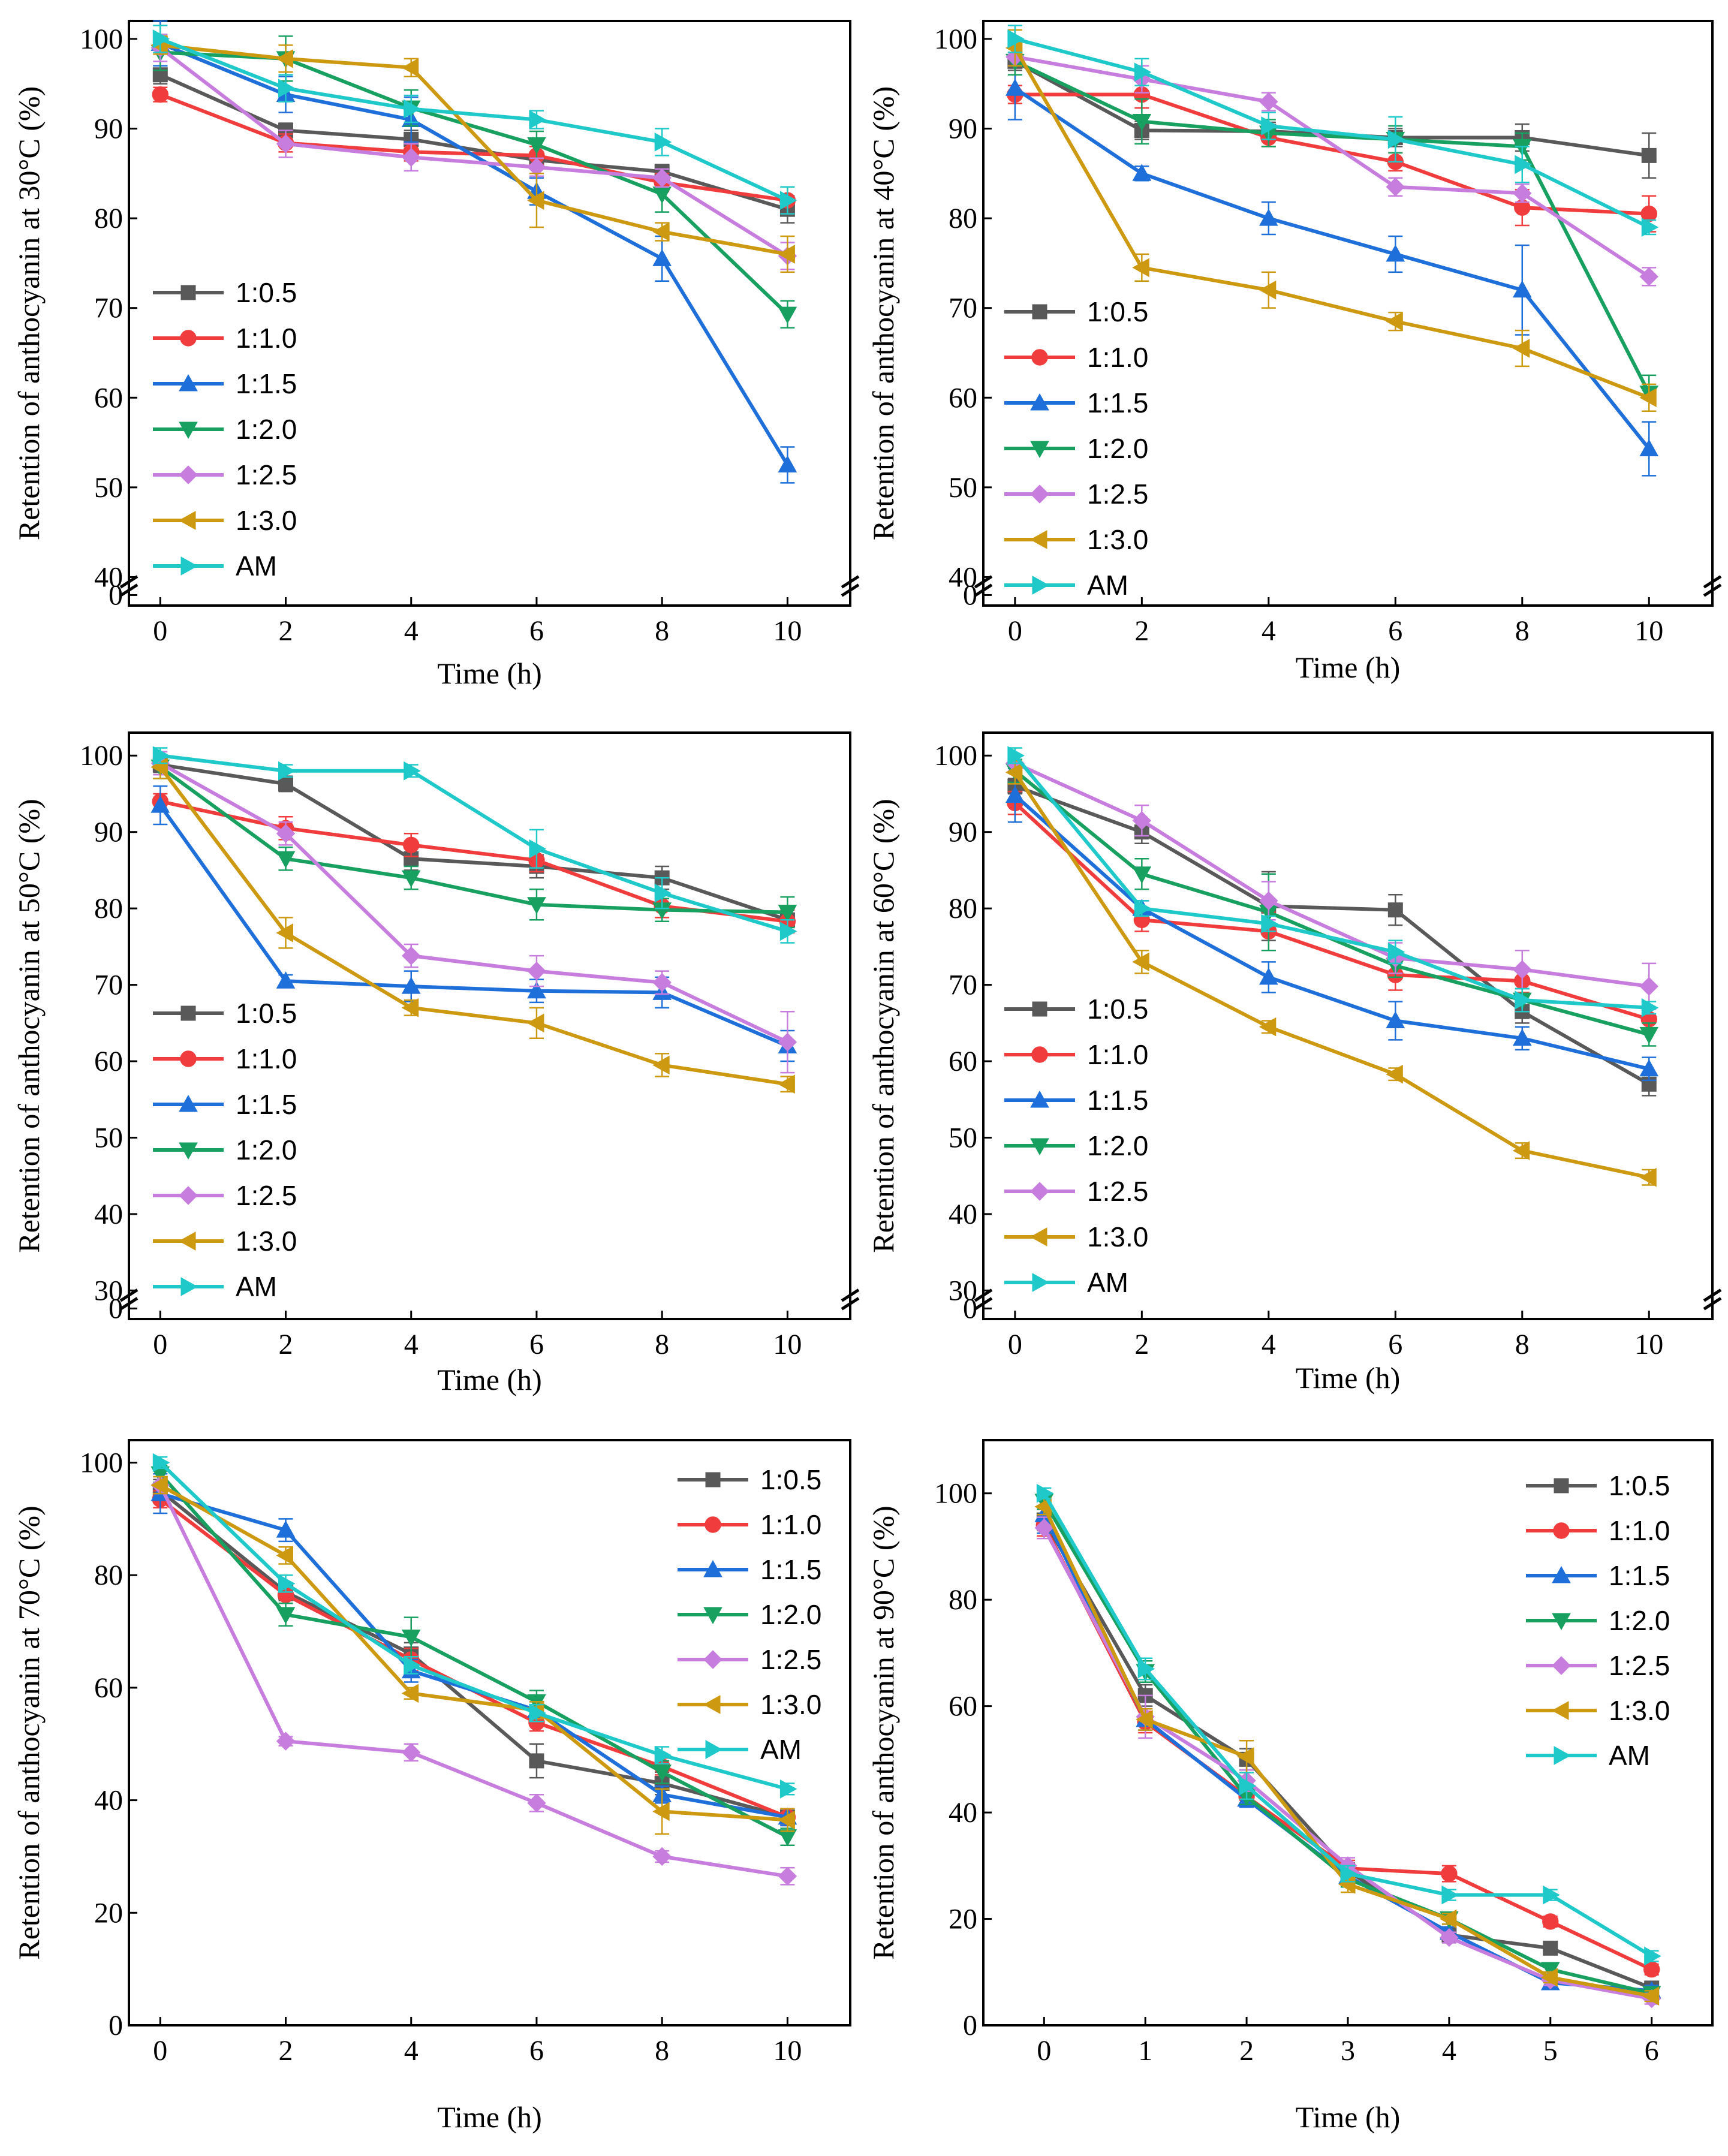 Image resolution: width=1728 pixels, height=2156 pixels. Describe the element at coordinates (1145, 2051) in the screenshot. I see `x-tick-label: 1` at that location.